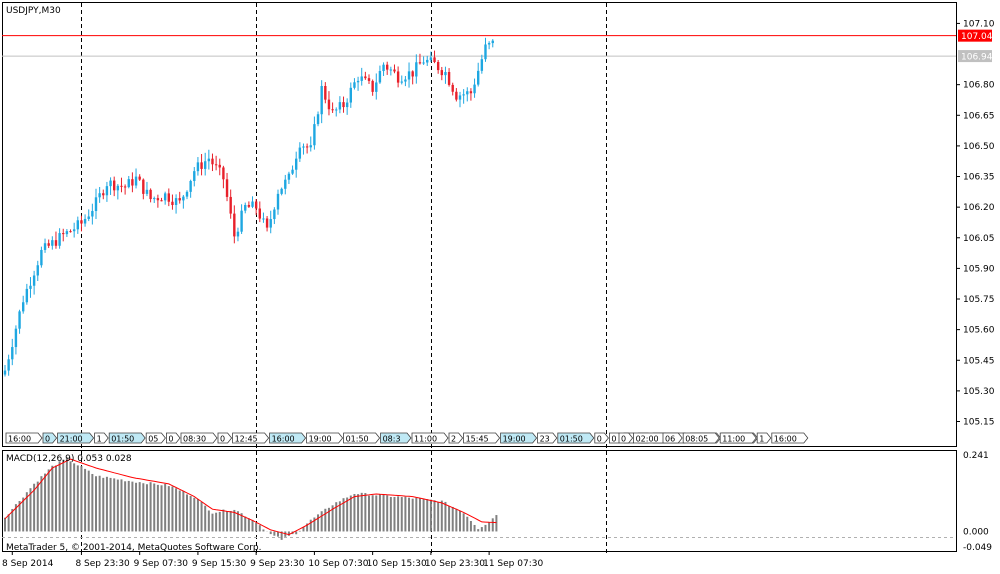 This screenshot has height=574, width=1000. What do you see at coordinates (979, 269) in the screenshot?
I see `price-tick-label: 105.90` at bounding box center [979, 269].